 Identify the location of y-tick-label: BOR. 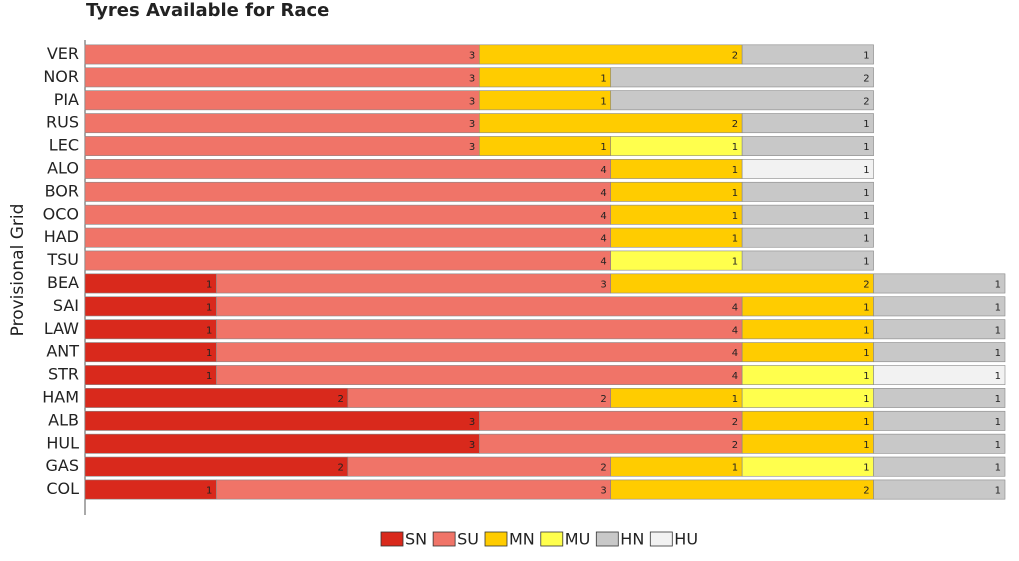
(62, 190).